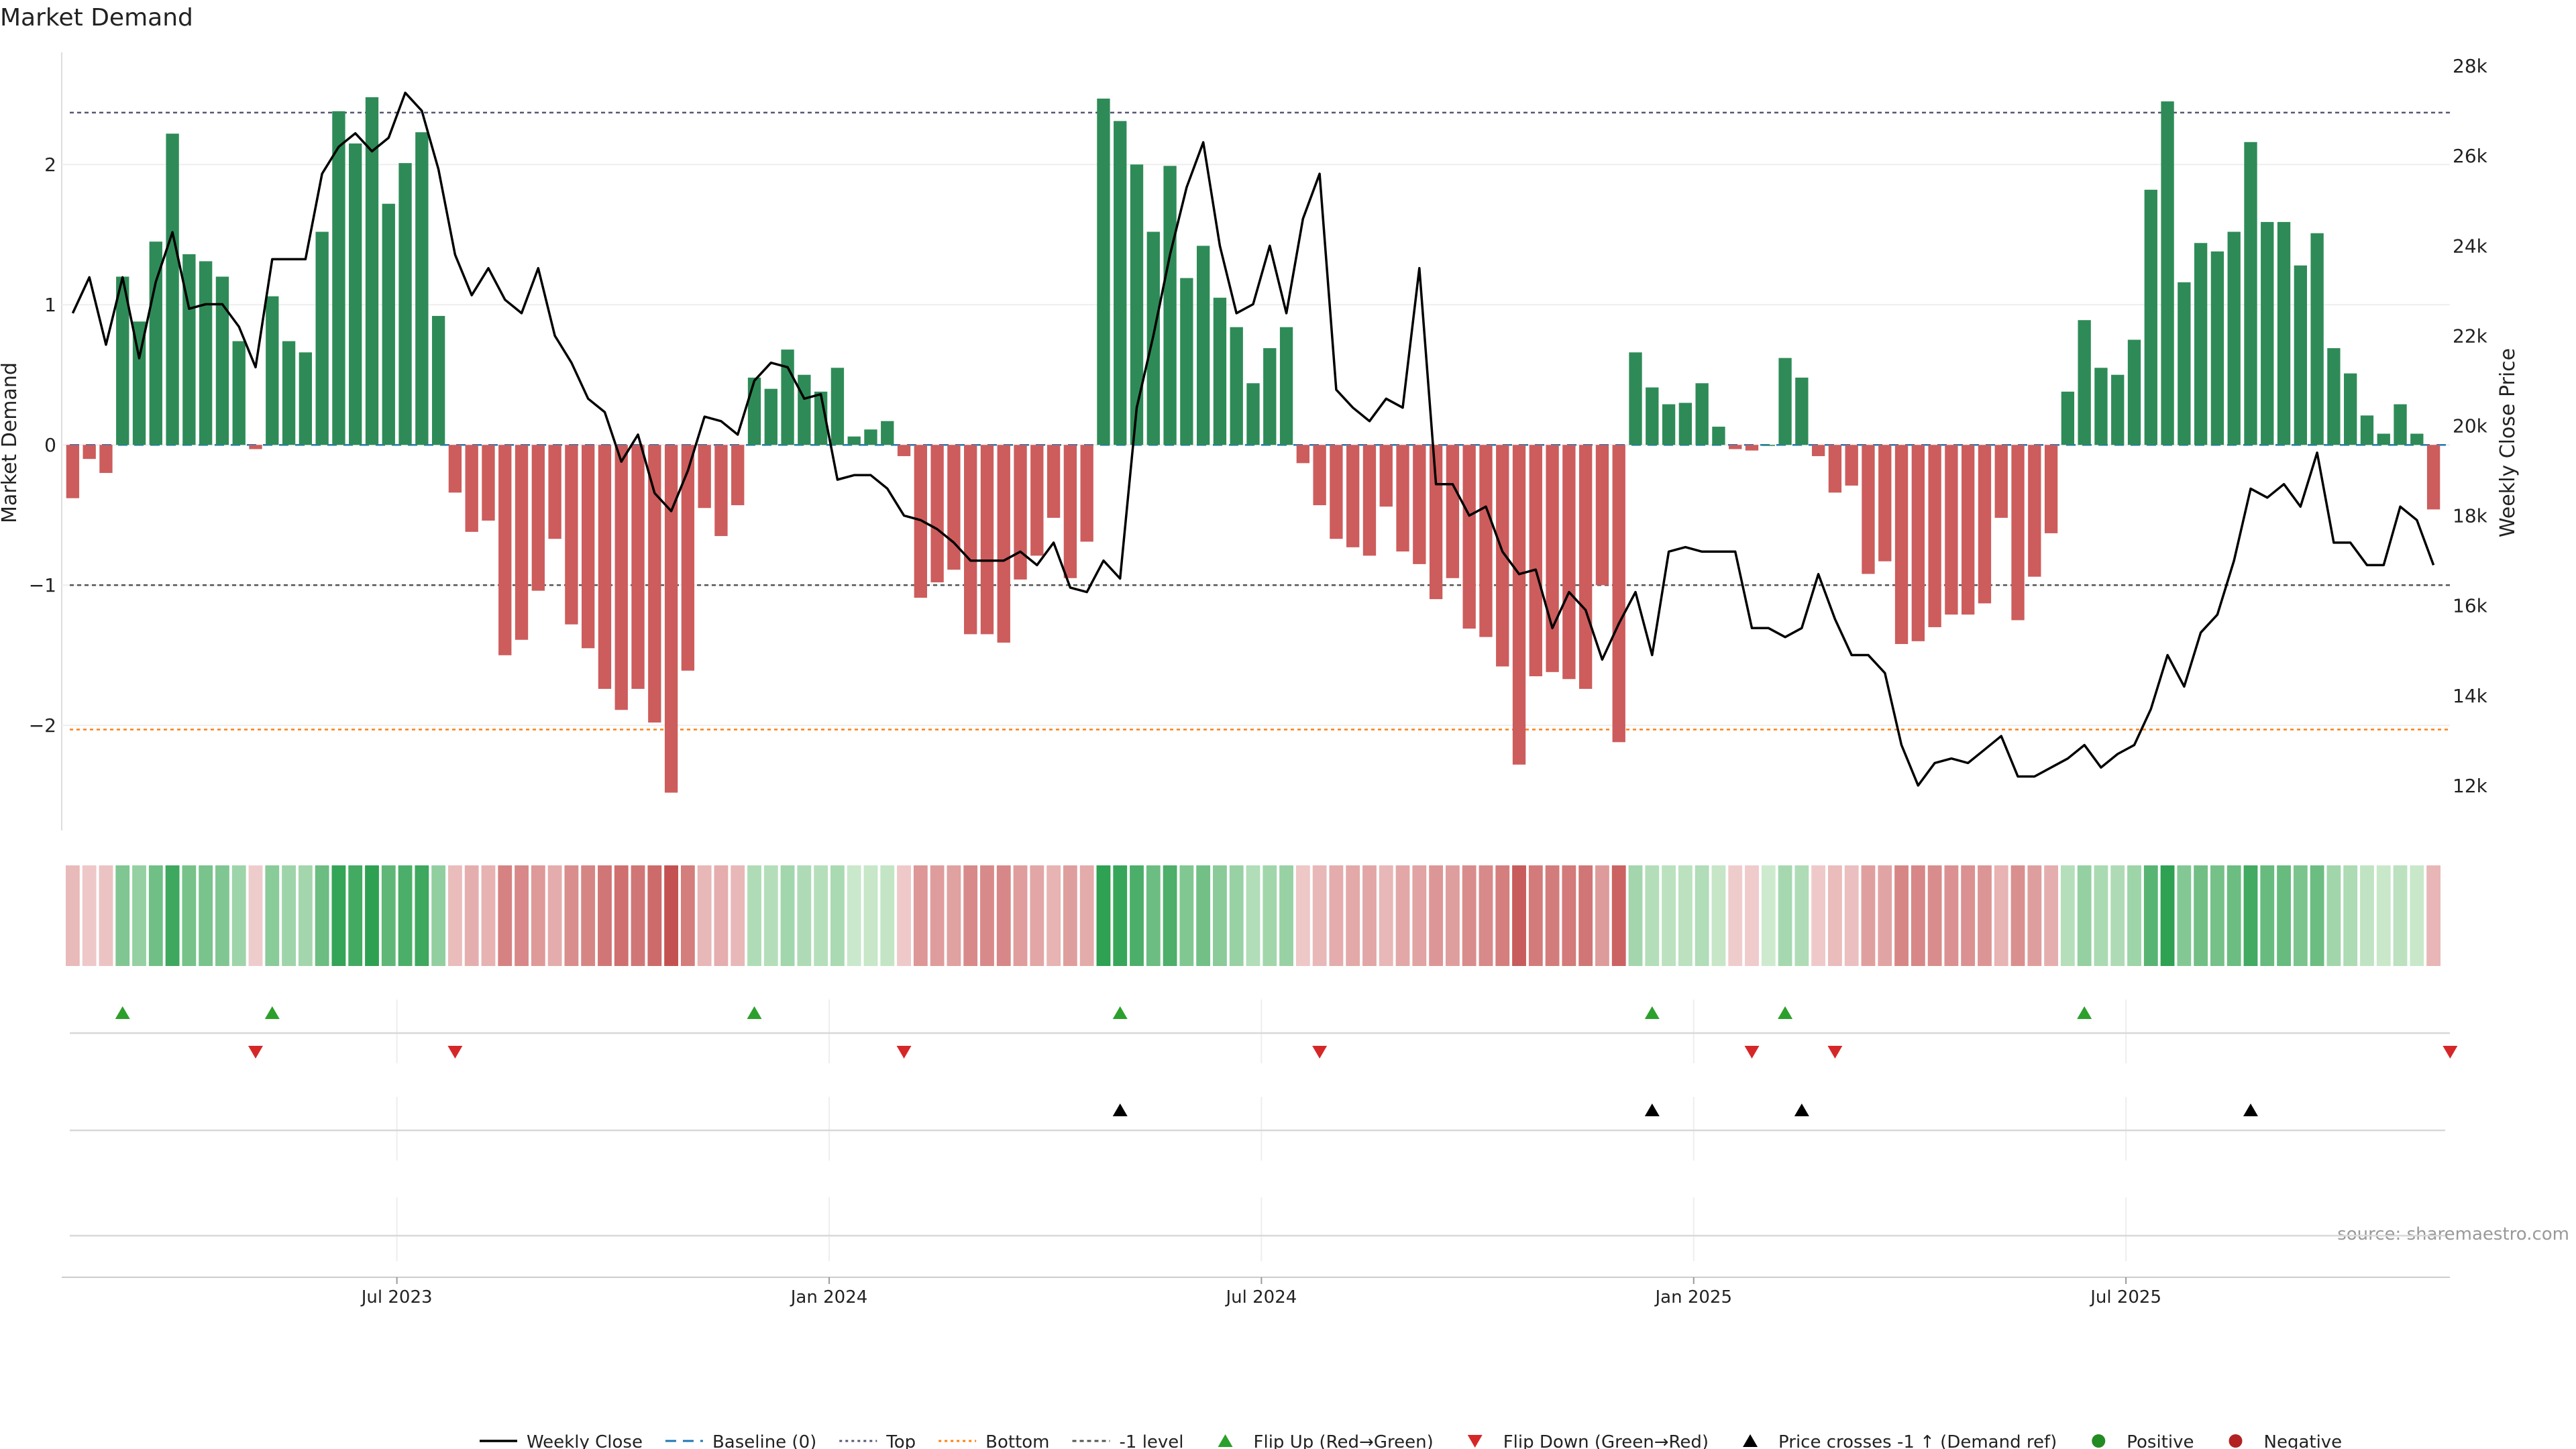  I want to click on y-tick-label-right: 26k, so click(2470, 156).